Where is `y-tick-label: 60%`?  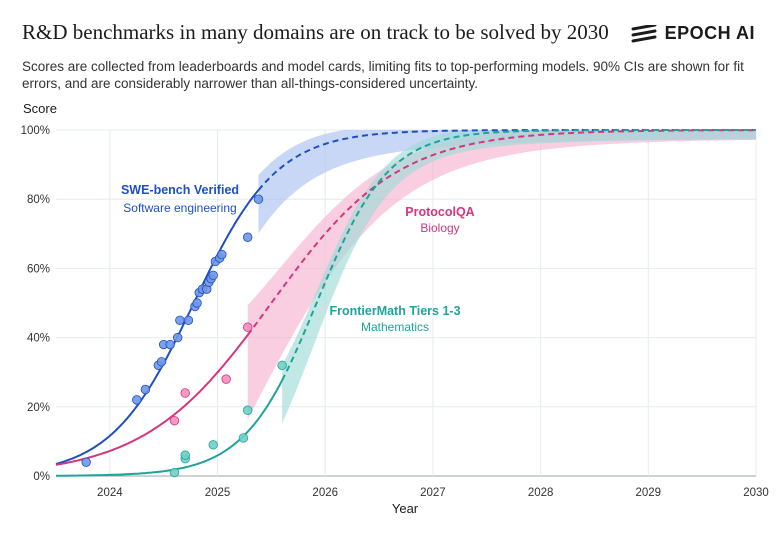 y-tick-label: 60% is located at coordinates (38, 269).